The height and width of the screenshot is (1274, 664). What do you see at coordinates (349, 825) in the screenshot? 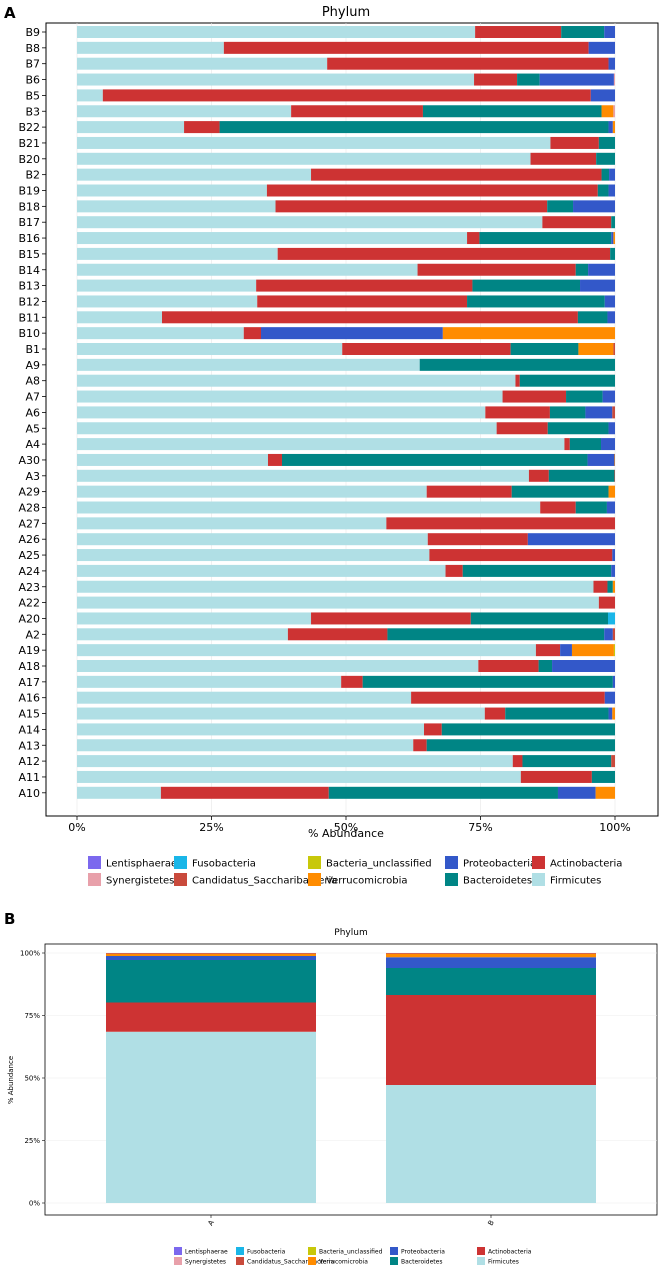
I see `panel-a-x-tick-labels: 0% 25% 50% 75% 100%` at bounding box center [349, 825].